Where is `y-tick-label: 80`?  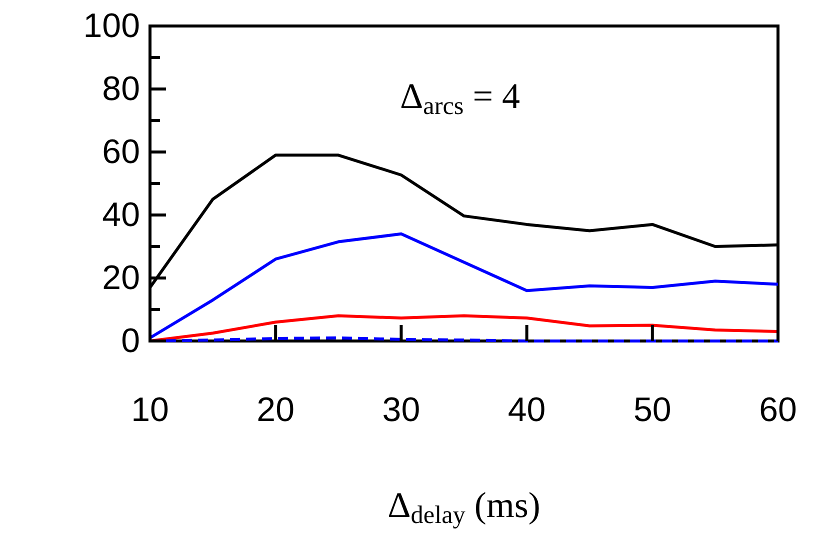
y-tick-label: 80 is located at coordinates (121, 89).